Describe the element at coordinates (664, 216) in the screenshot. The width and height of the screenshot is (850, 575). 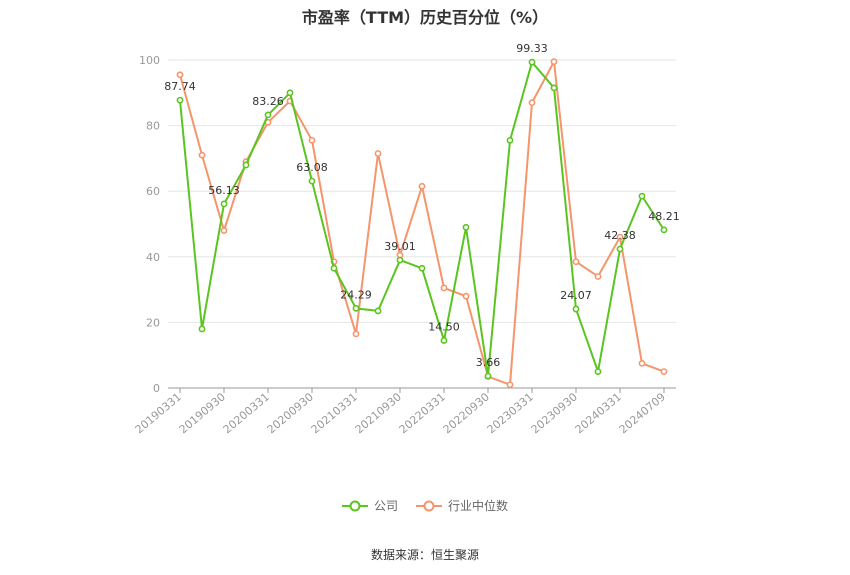
I see `data-label: 48.21` at that location.